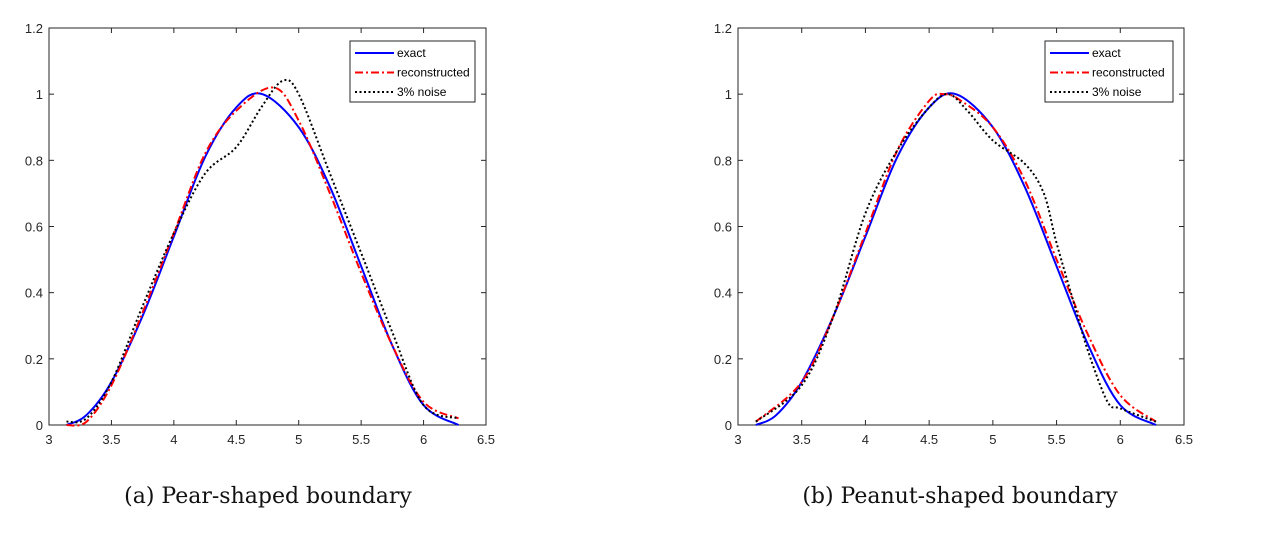 This screenshot has width=1278, height=538. What do you see at coordinates (268, 496) in the screenshot?
I see `caption-pear: (a) Pear-shaped boundary` at bounding box center [268, 496].